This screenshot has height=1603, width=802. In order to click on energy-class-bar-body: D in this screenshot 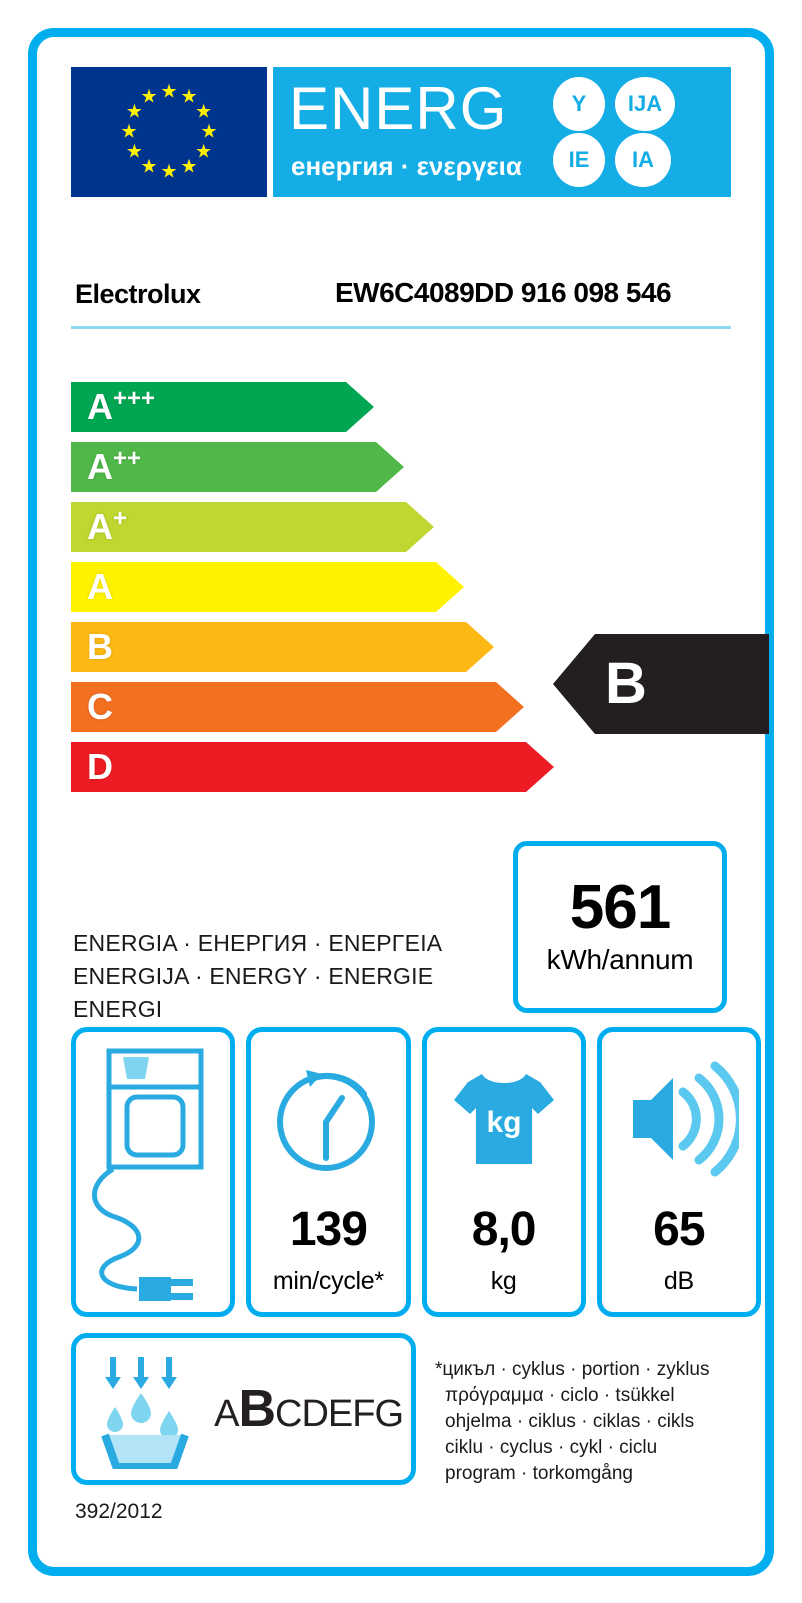, I will do `click(298, 767)`.